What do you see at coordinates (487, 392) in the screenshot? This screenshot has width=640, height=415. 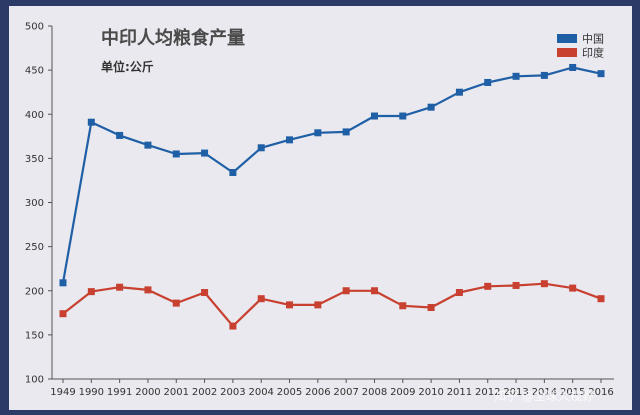 I see `x-tick-label: 2012` at bounding box center [487, 392].